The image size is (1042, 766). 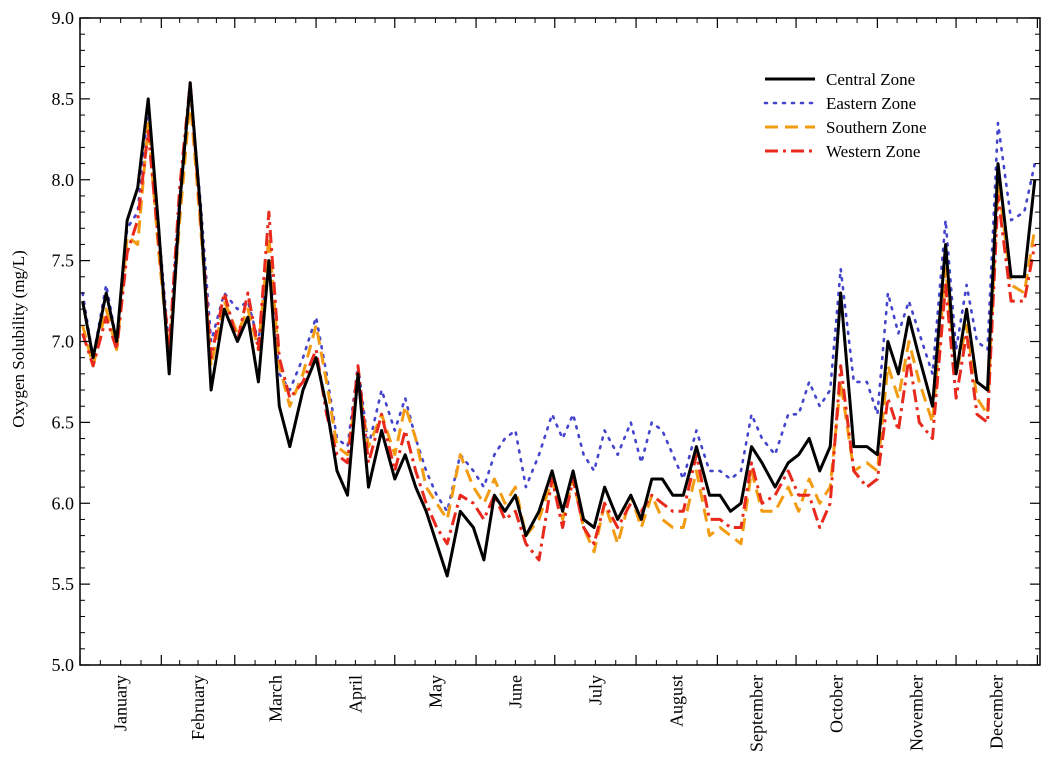 I want to click on y-tick-label: 7.5, so click(x=63, y=261).